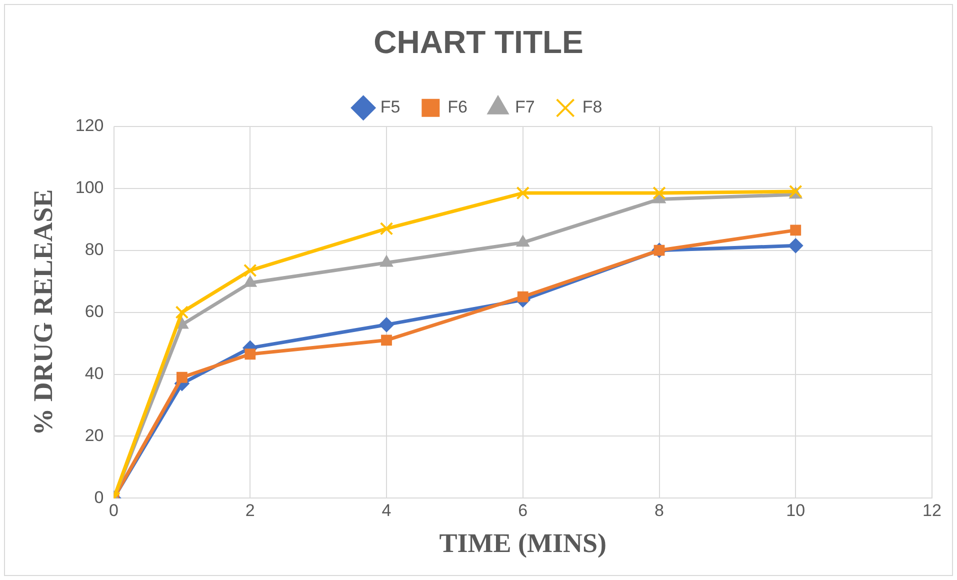 The image size is (957, 580). What do you see at coordinates (250, 510) in the screenshot?
I see `x-tick-label: 2` at bounding box center [250, 510].